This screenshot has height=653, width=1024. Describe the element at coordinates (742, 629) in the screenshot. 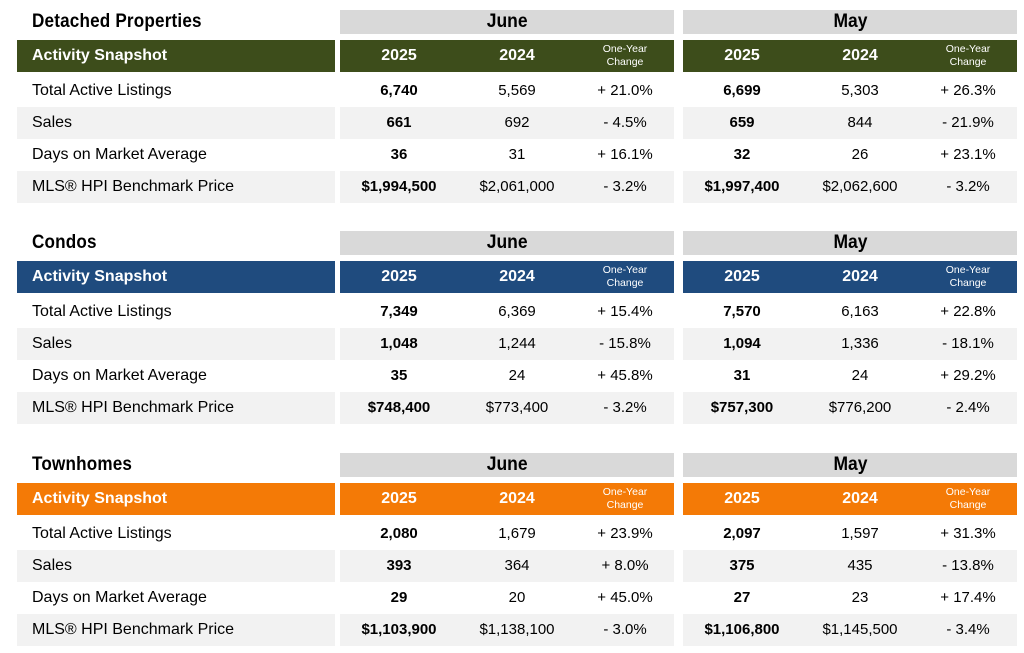

I see `may-2025-value: $1,106,800` at that location.